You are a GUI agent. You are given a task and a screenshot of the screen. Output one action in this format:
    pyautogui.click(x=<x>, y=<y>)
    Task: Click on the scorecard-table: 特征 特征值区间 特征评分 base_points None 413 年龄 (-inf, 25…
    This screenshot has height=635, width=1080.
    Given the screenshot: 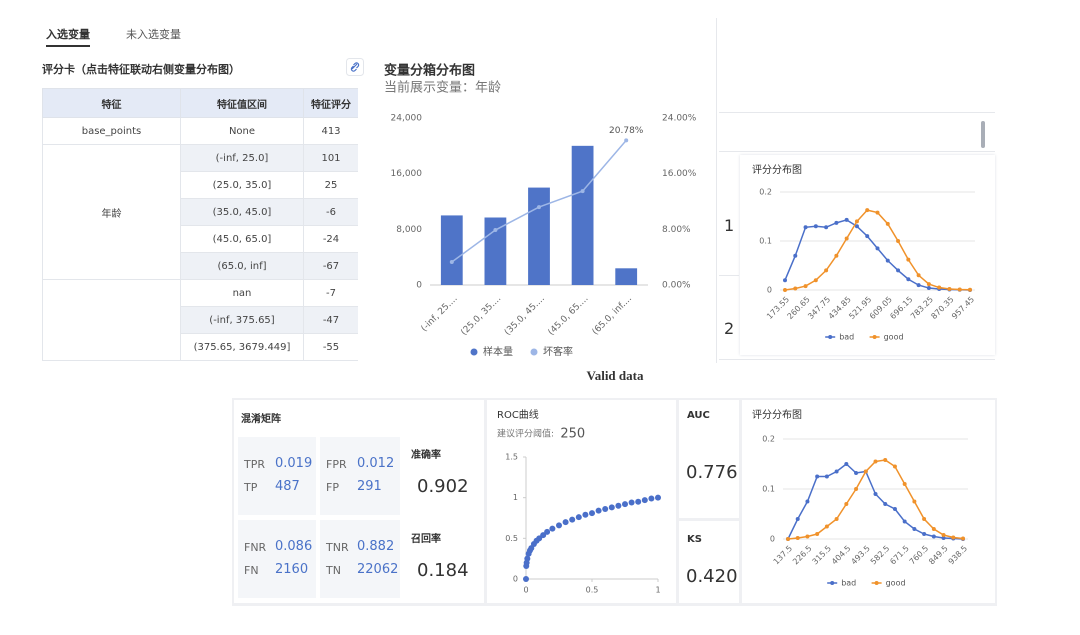 What is the action you would take?
    pyautogui.click(x=200, y=224)
    